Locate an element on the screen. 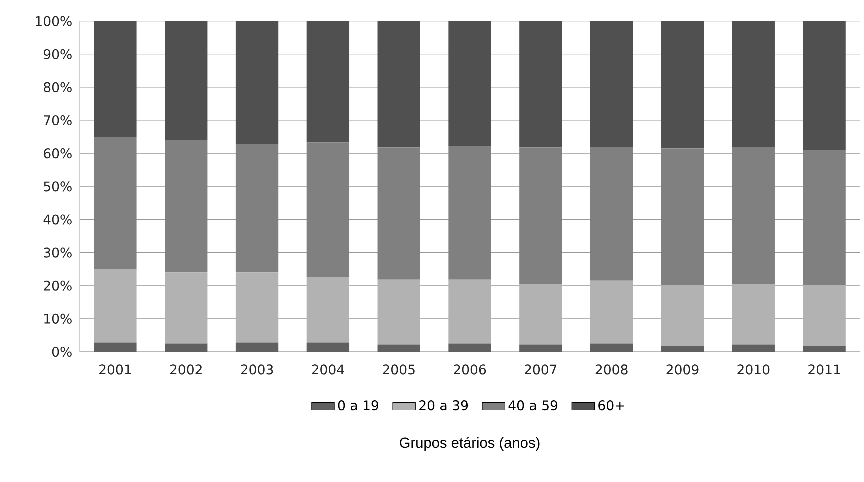 This screenshot has width=864, height=482. legend-label: 20 a 39 is located at coordinates (444, 405).